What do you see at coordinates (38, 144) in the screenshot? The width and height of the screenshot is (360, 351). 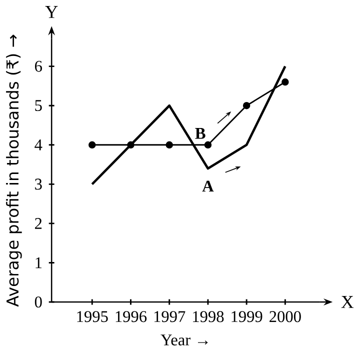 I see `y-tick-label: 4` at bounding box center [38, 144].